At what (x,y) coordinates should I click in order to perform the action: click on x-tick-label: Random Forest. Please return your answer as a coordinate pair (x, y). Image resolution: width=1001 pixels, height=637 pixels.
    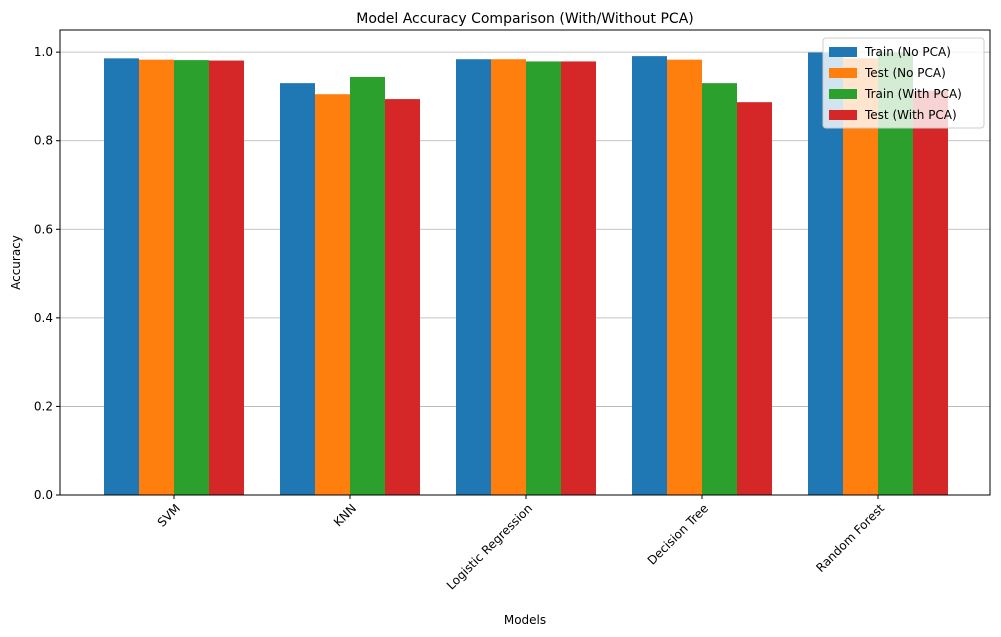
    Looking at the image, I should click on (850, 538).